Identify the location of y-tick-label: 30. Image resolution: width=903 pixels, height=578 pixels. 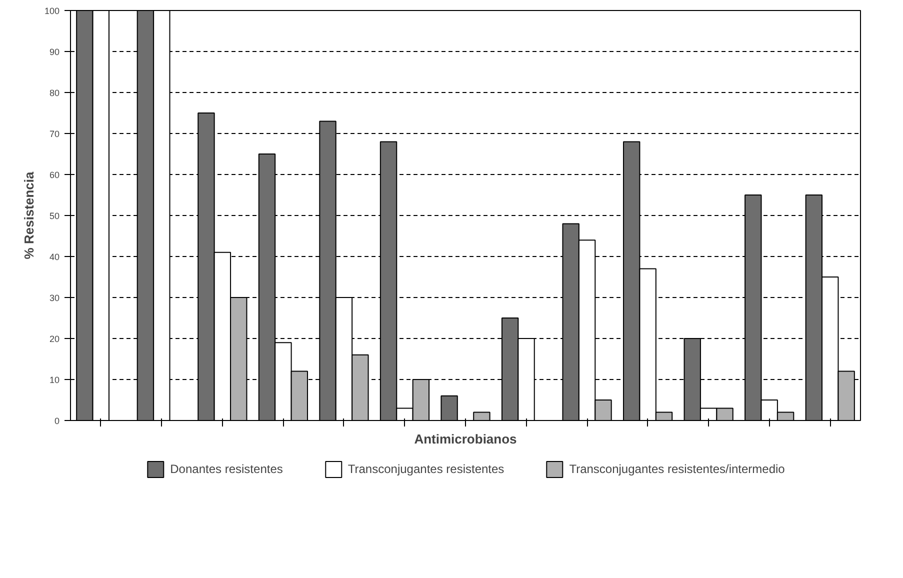
(54, 298).